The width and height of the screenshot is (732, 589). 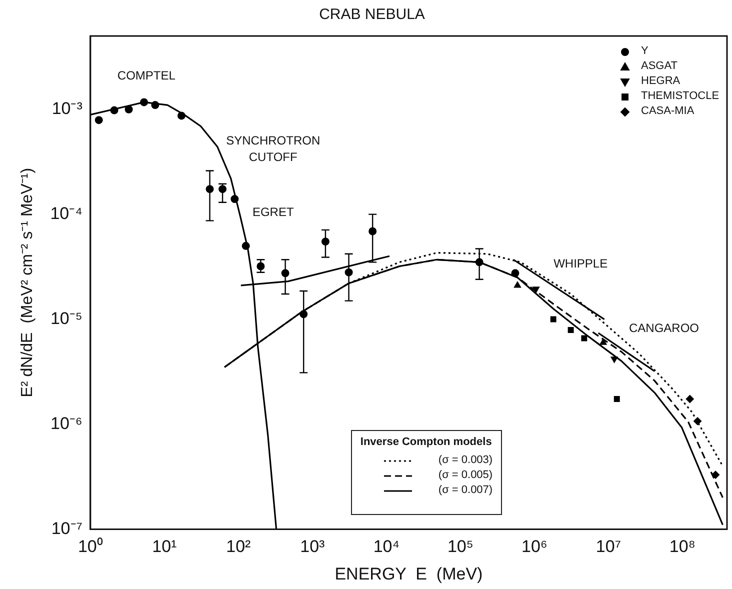 I want to click on y-tick-label: 10⁻⁶, so click(x=66, y=423).